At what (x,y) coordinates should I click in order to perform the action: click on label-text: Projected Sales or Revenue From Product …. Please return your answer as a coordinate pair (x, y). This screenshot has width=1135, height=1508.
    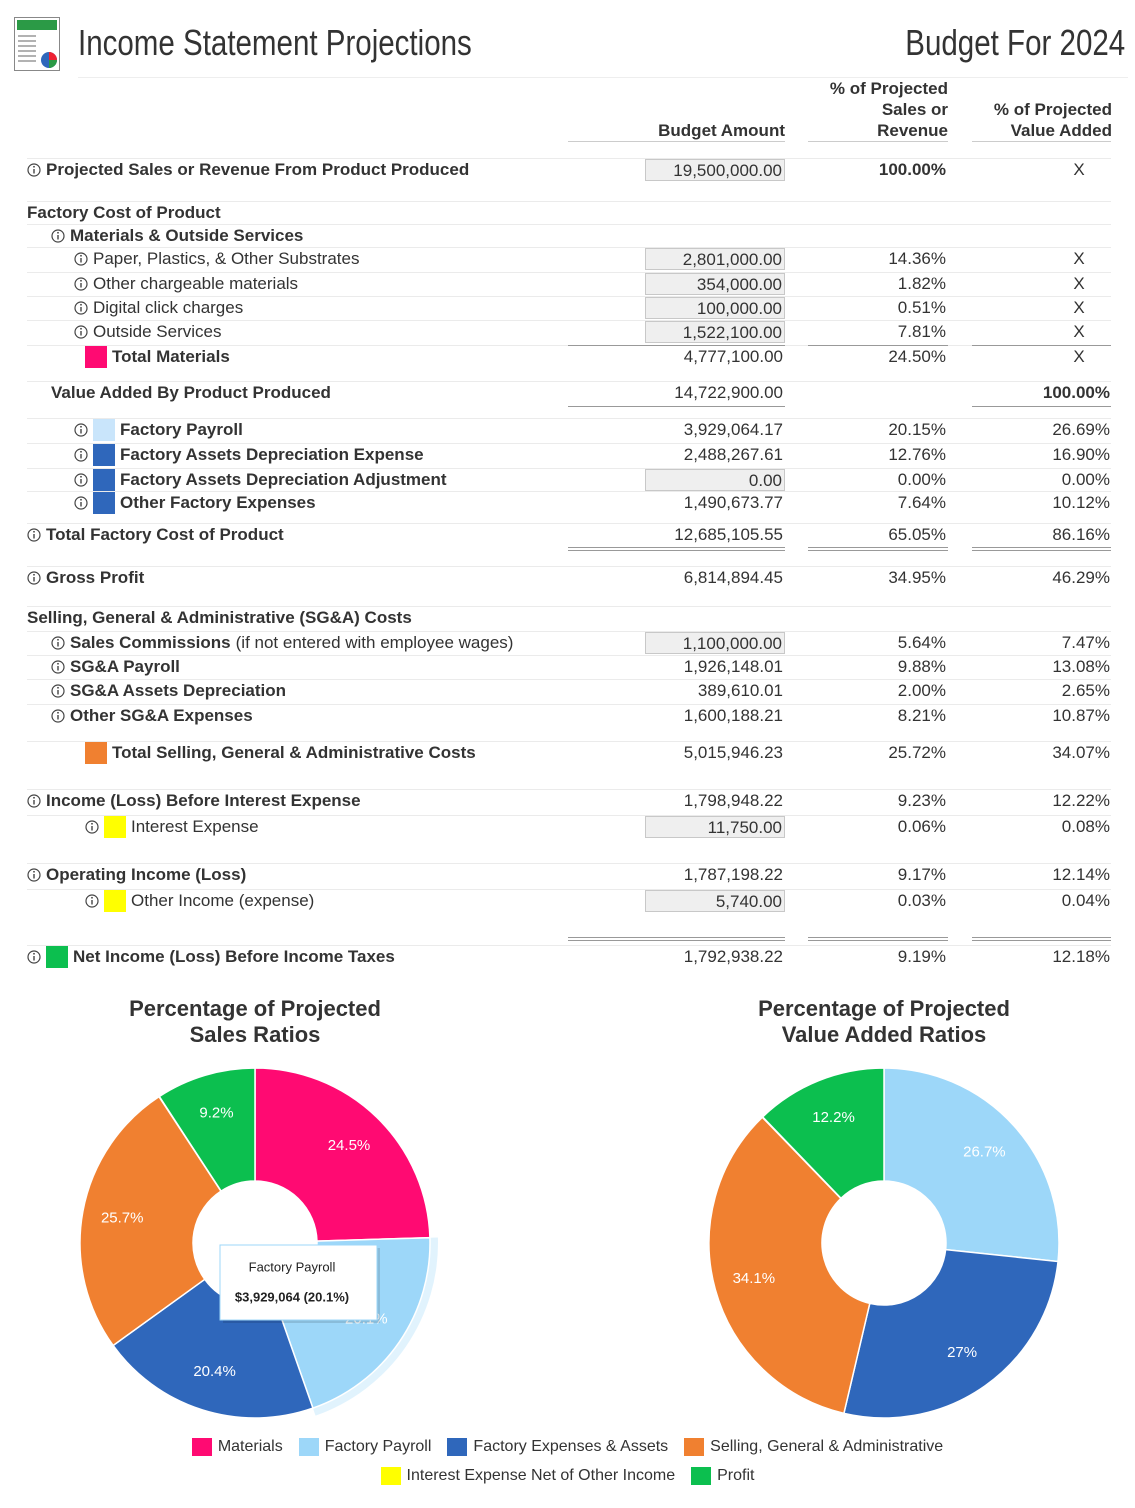
    Looking at the image, I should click on (258, 169).